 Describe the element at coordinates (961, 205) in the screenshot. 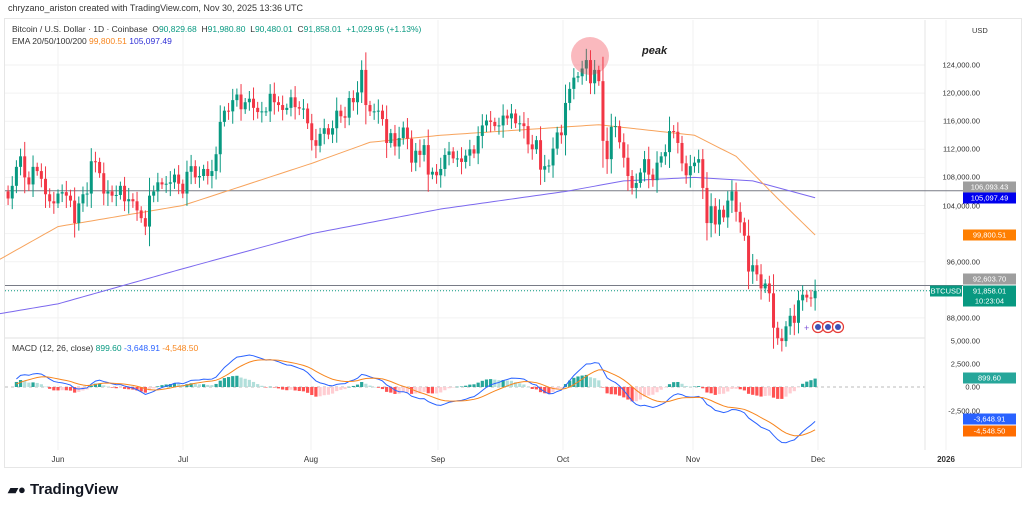

I see `price-tick: 104,000.00` at that location.